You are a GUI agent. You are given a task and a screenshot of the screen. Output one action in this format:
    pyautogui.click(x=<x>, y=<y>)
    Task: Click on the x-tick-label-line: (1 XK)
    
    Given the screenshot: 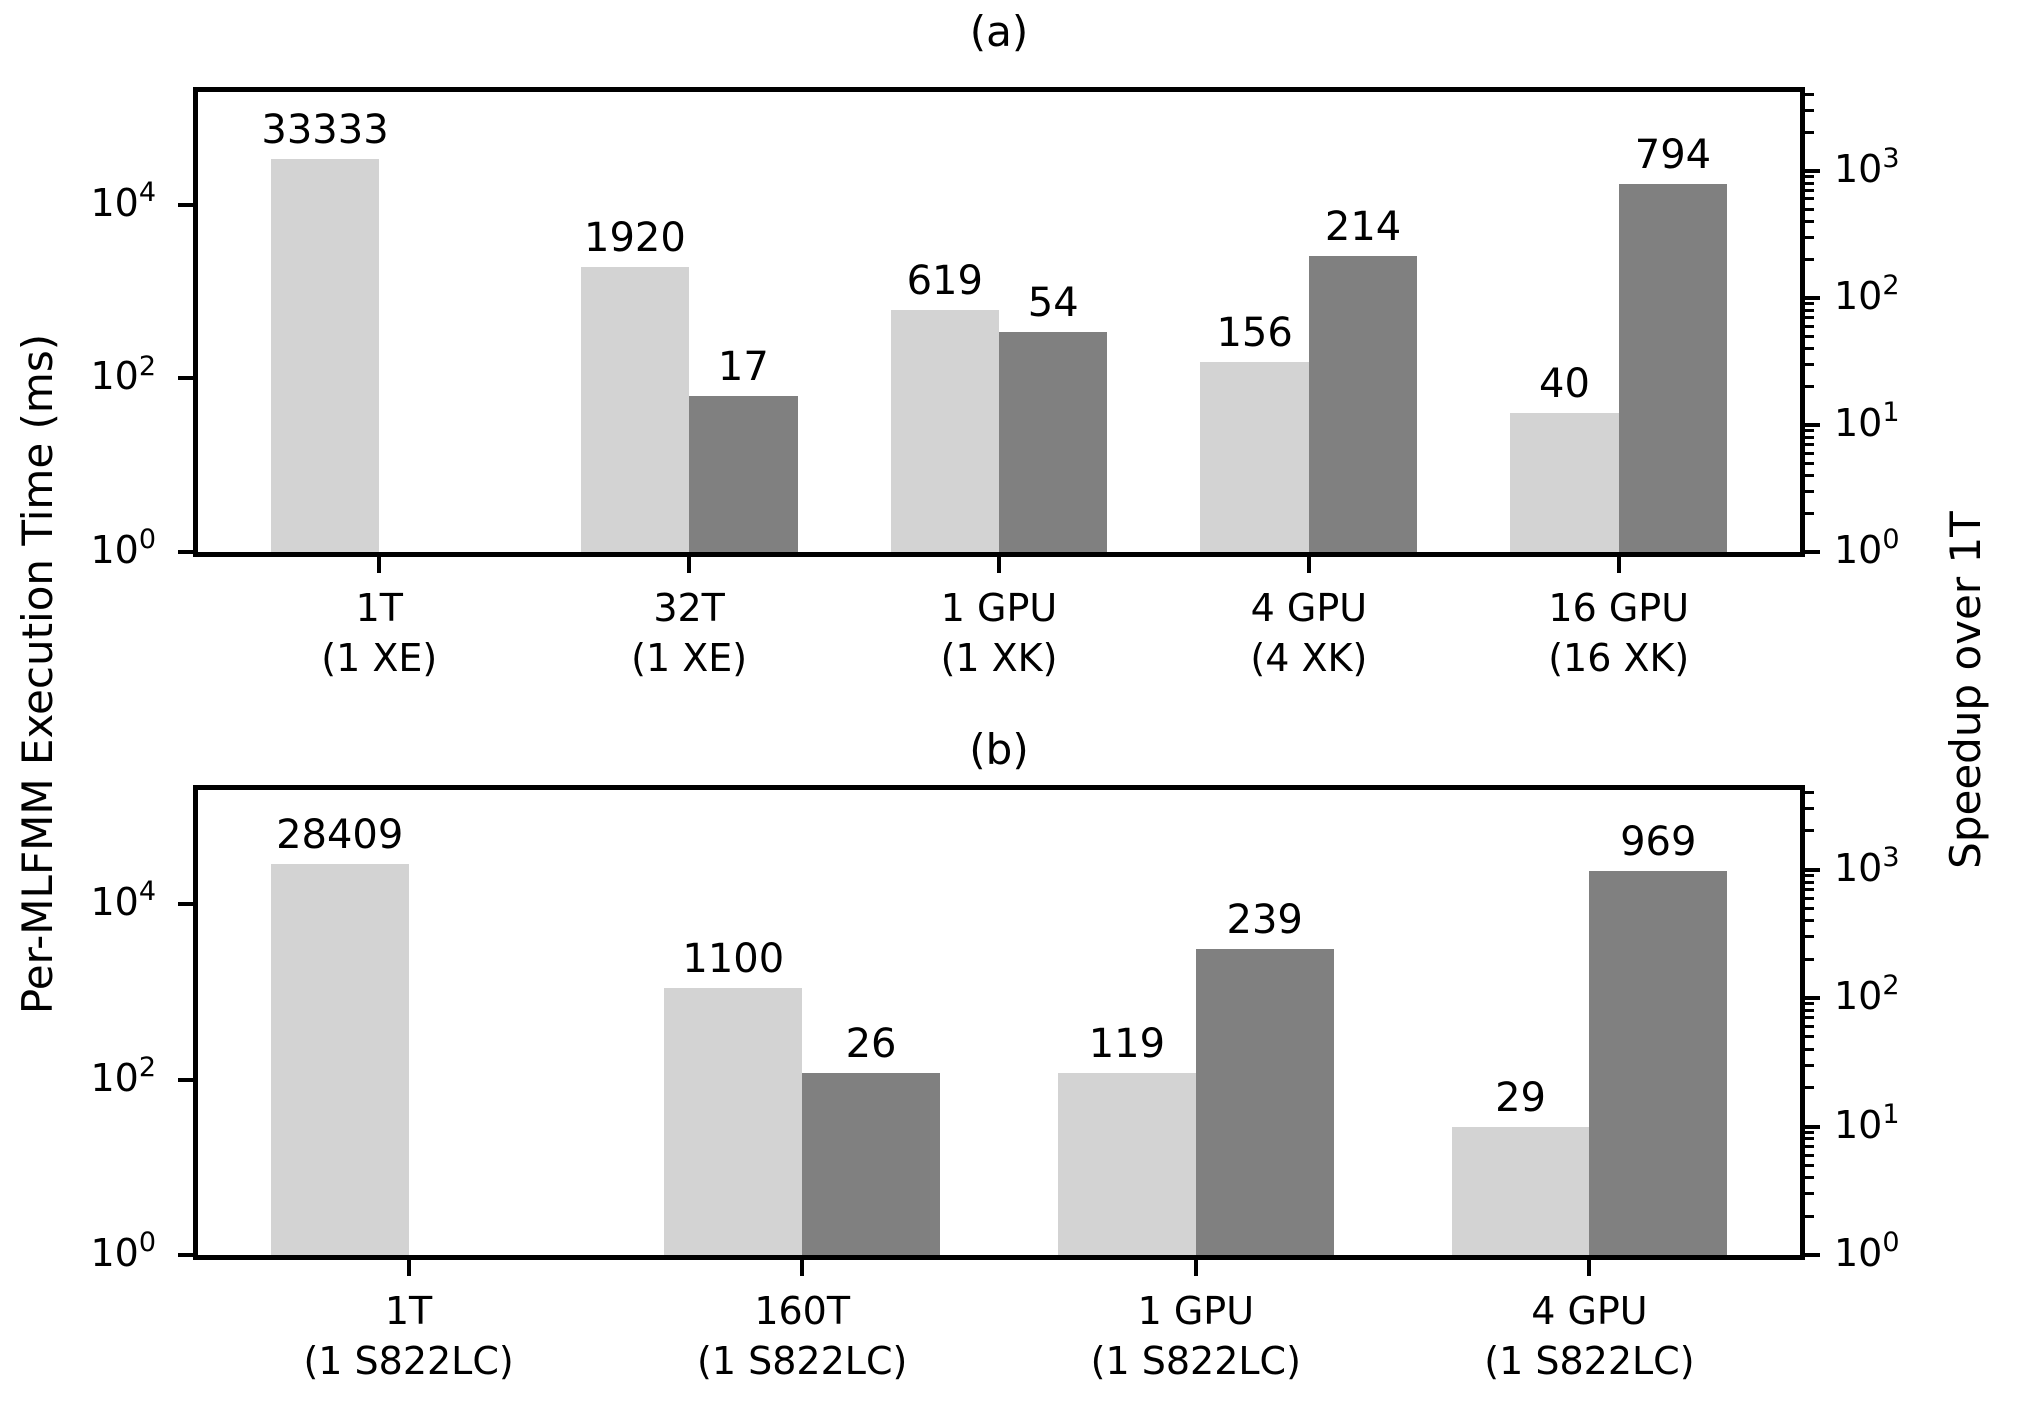 What is the action you would take?
    pyautogui.click(x=999, y=658)
    